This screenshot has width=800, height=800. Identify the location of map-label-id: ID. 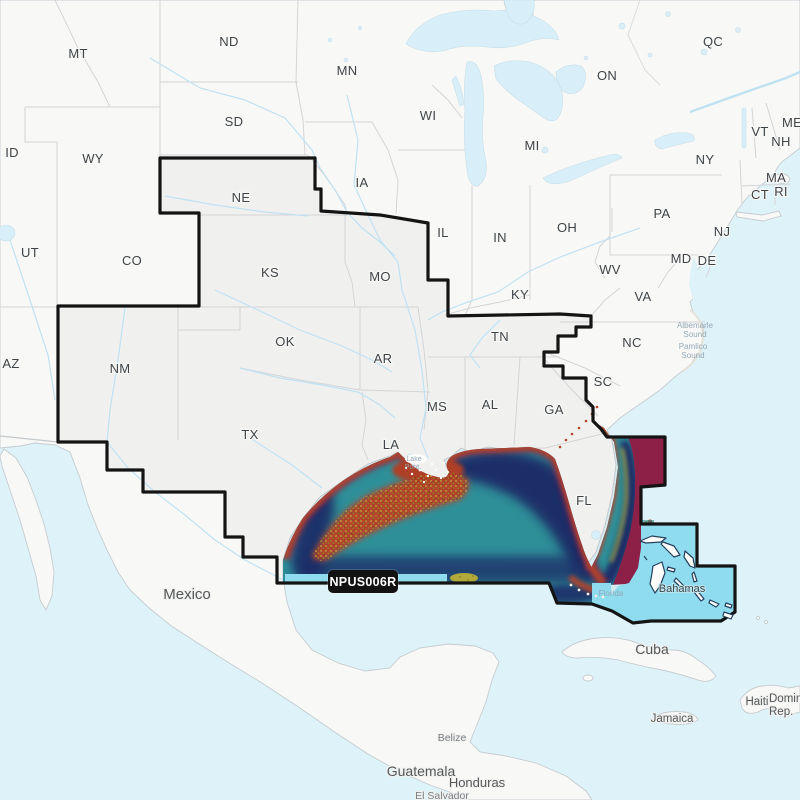
(12, 152).